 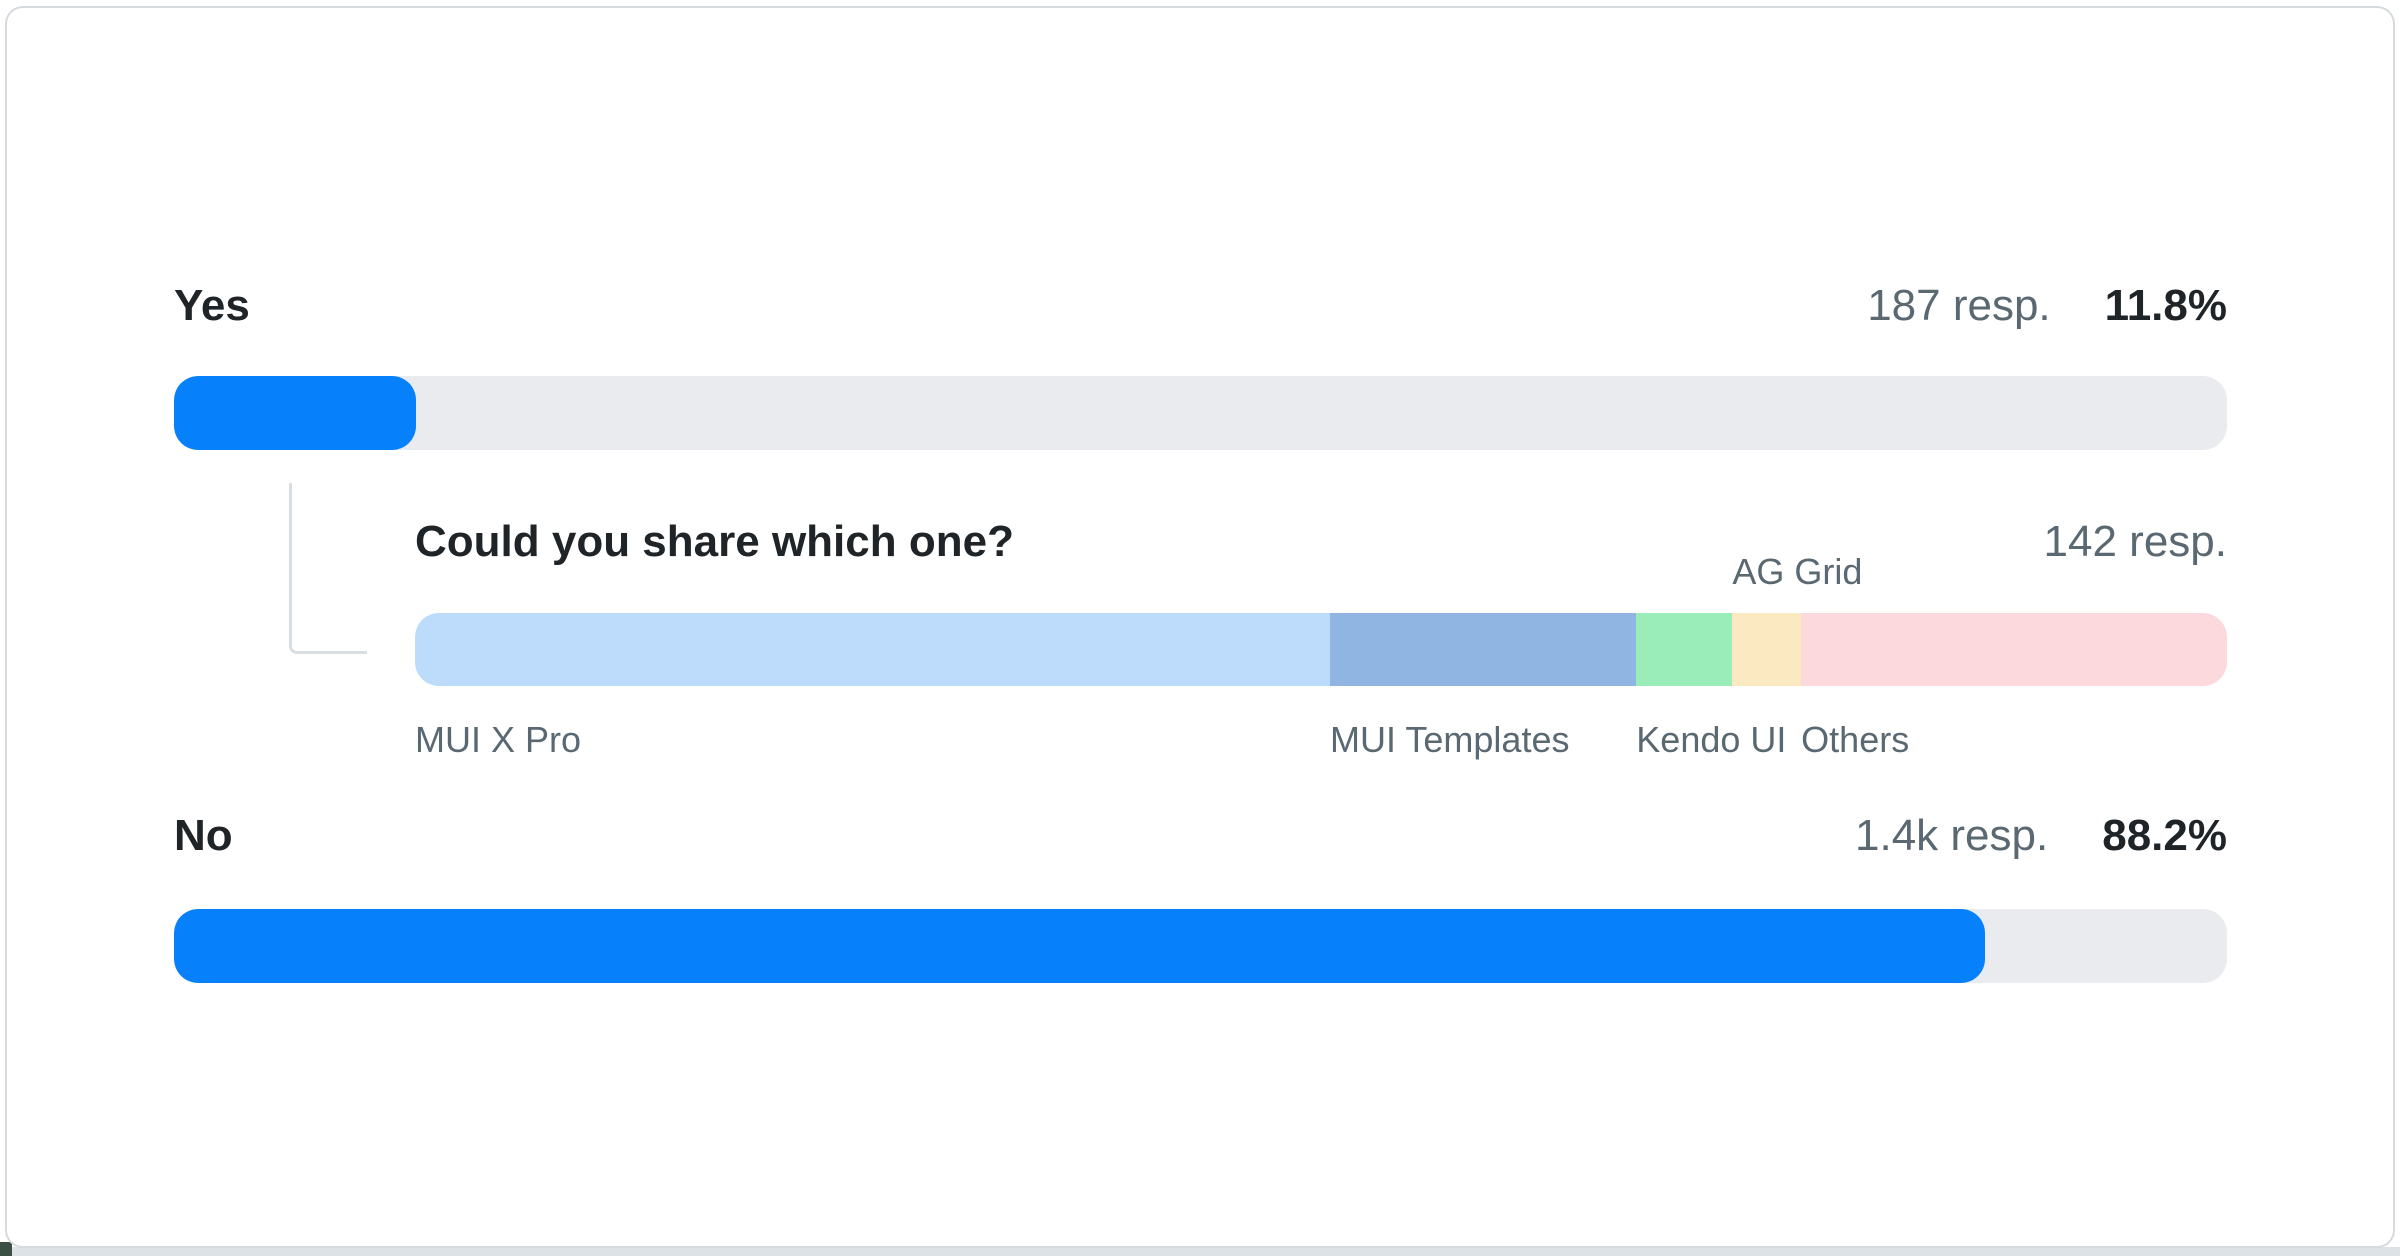 What do you see at coordinates (1079, 946) in the screenshot?
I see `row-no-bar-fill` at bounding box center [1079, 946].